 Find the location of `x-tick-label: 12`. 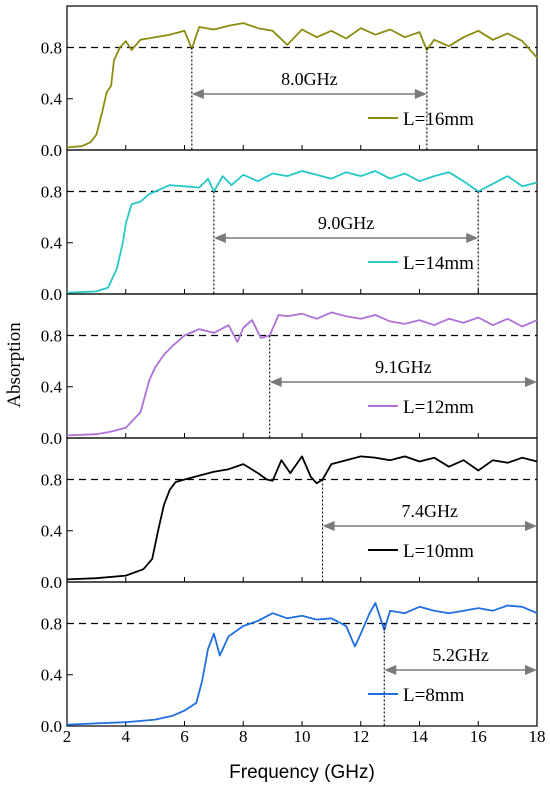

x-tick-label: 12 is located at coordinates (360, 736).